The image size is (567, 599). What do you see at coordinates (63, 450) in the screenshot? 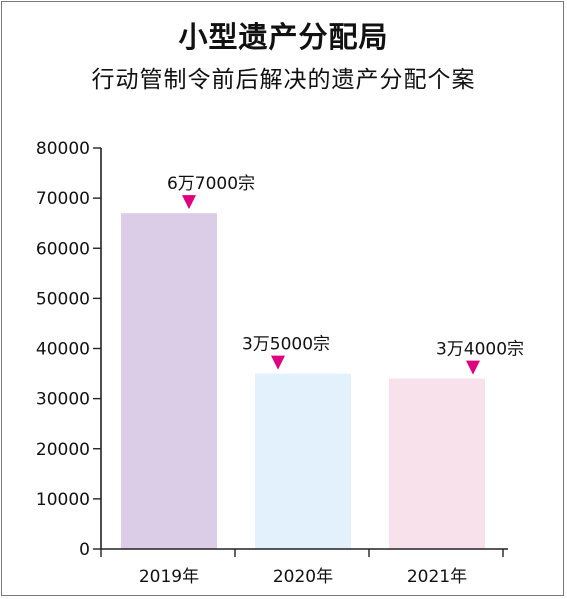
I see `y-tick-label-2: 20000` at bounding box center [63, 450].